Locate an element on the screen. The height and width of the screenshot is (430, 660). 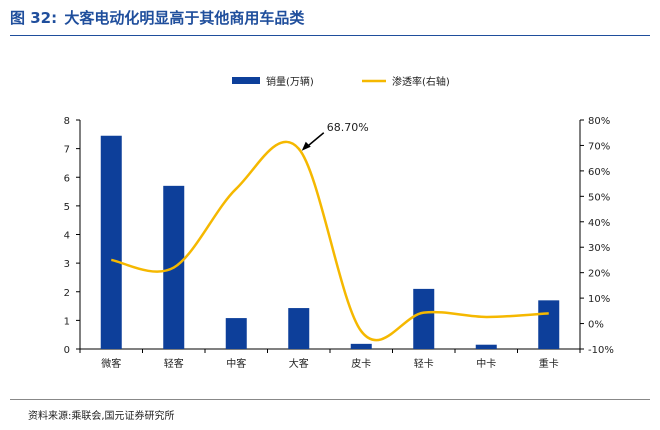
legend-swatch-bar is located at coordinates (246, 80).